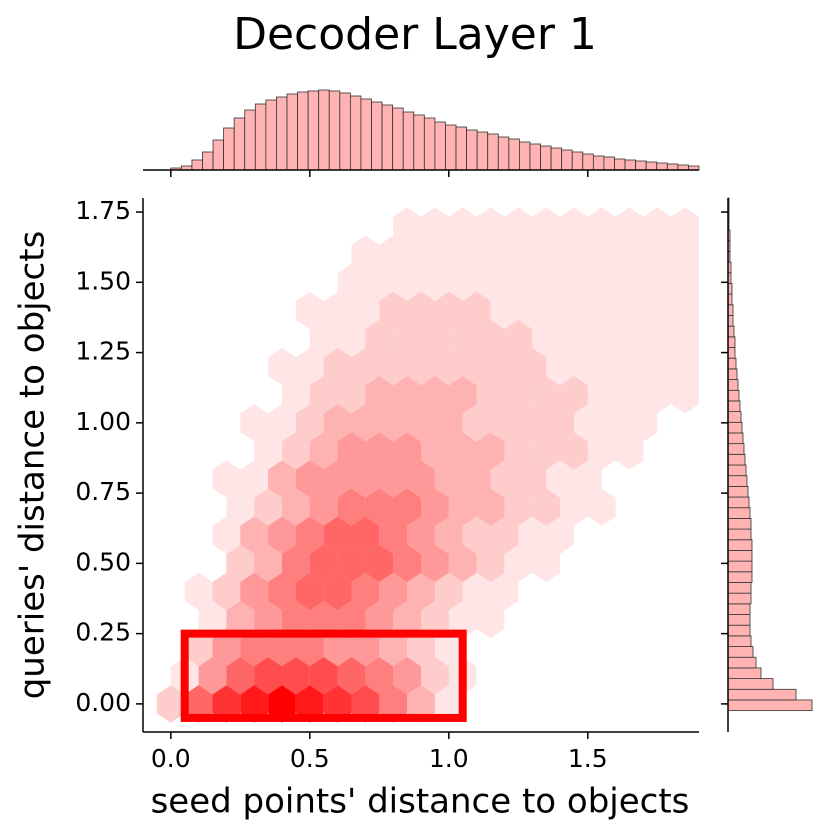  What do you see at coordinates (415, 34) in the screenshot?
I see `chart-title: Decoder Layer 1` at bounding box center [415, 34].